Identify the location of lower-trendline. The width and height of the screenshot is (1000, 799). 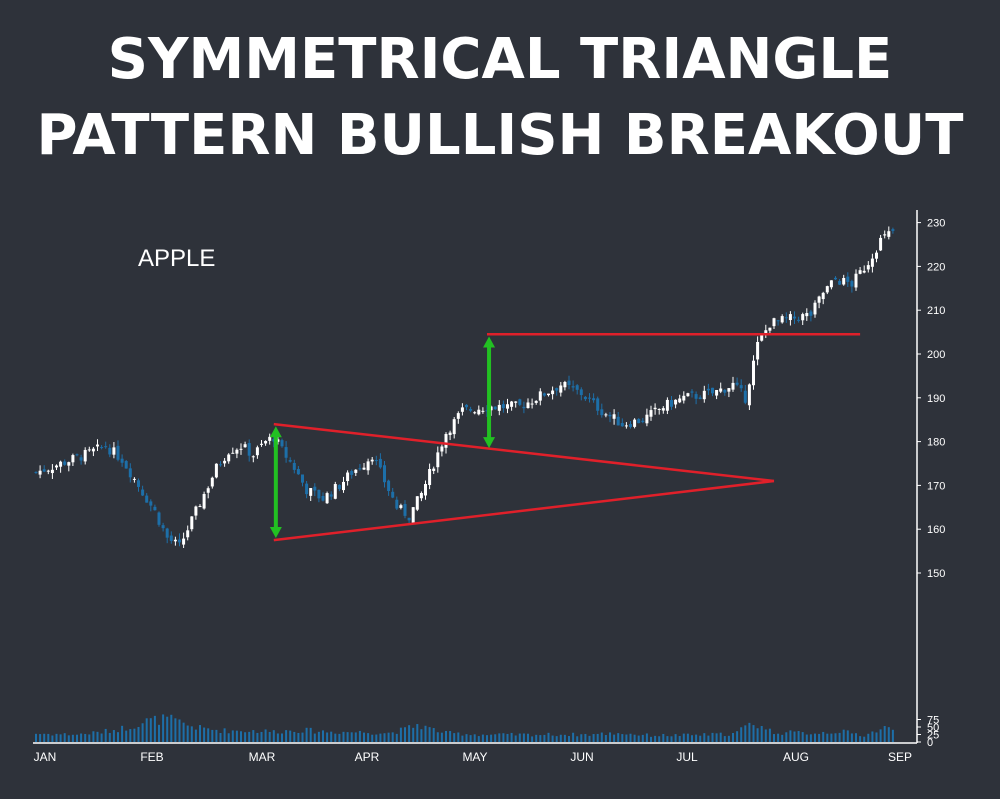
(524, 510).